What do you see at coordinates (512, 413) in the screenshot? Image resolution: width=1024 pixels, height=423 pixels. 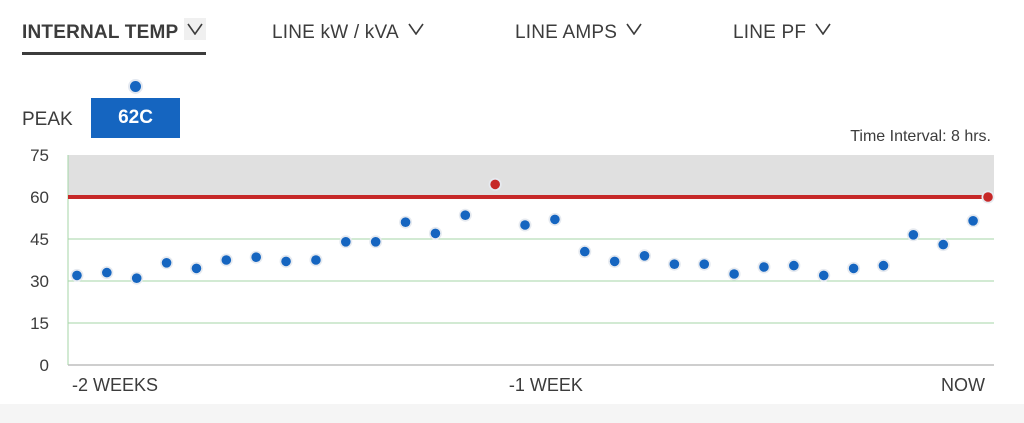 I see `footer-bar` at bounding box center [512, 413].